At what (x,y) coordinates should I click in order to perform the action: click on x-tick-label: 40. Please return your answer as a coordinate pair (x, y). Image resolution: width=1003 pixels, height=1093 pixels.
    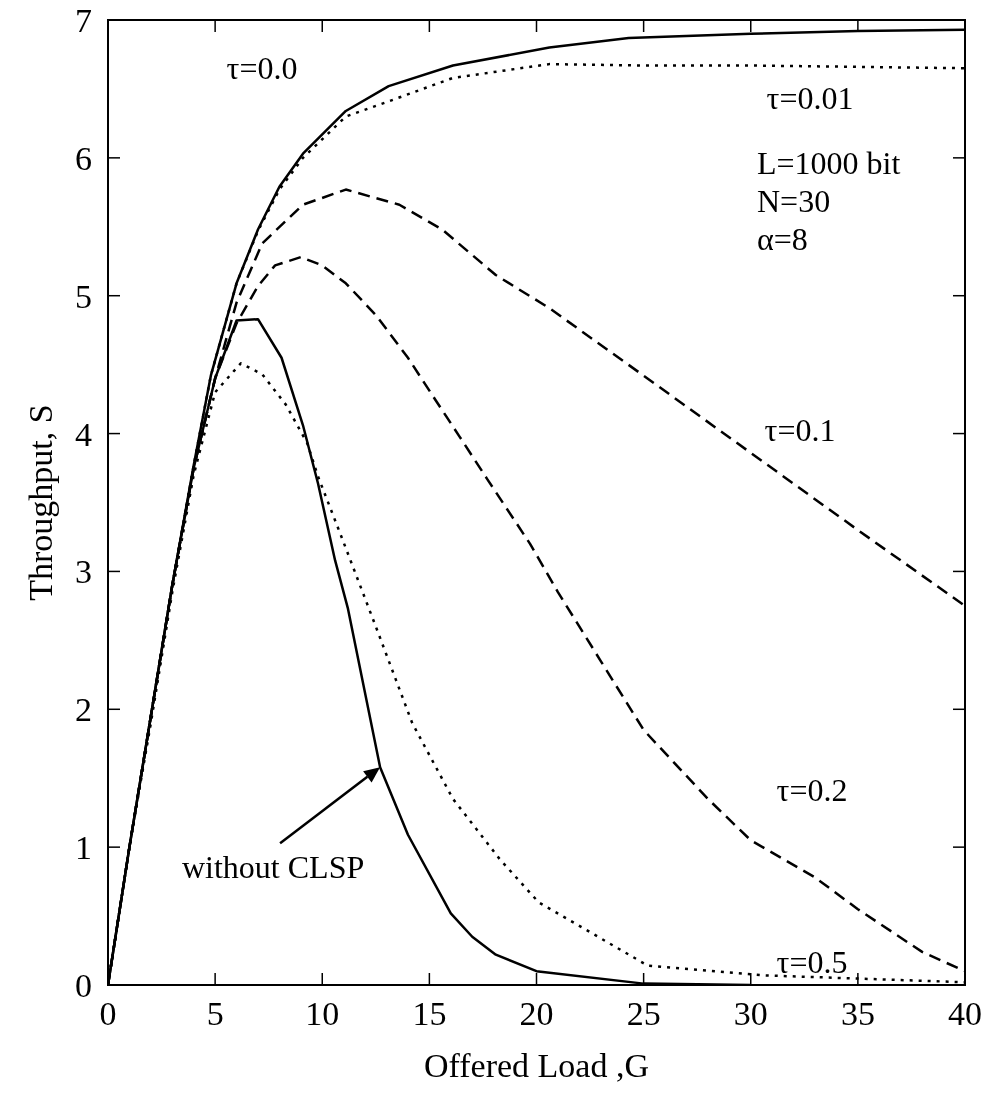
    Looking at the image, I should click on (965, 1014).